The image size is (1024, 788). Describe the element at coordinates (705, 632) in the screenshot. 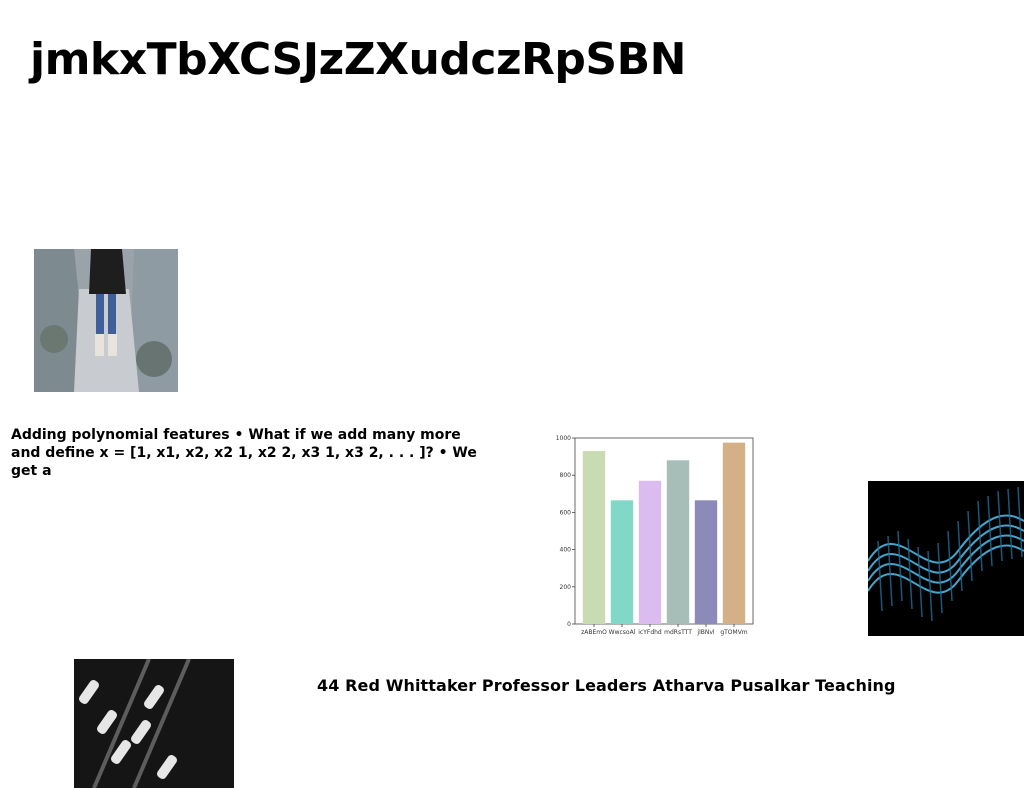

I see `x-tick-label: jlBNvl` at that location.